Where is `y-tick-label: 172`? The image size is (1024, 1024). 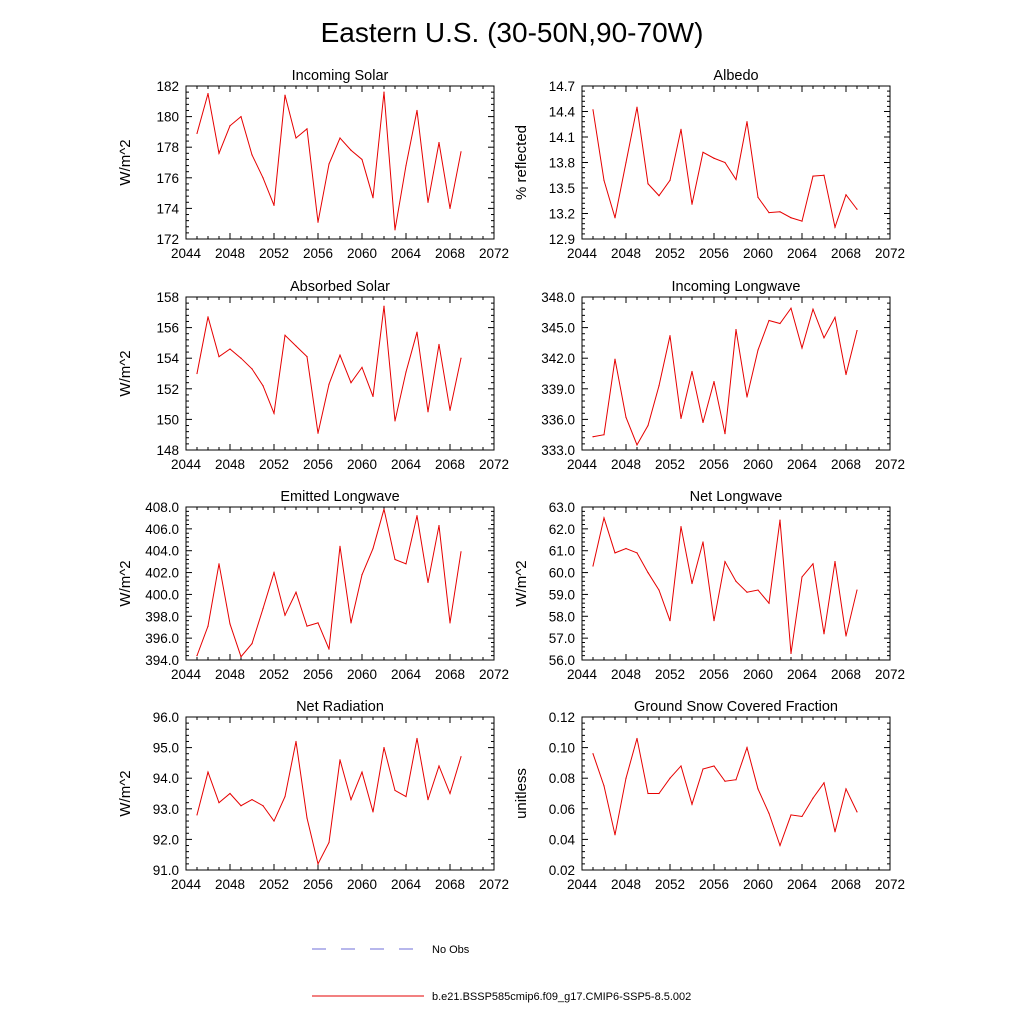
y-tick-label: 172 is located at coordinates (167, 239).